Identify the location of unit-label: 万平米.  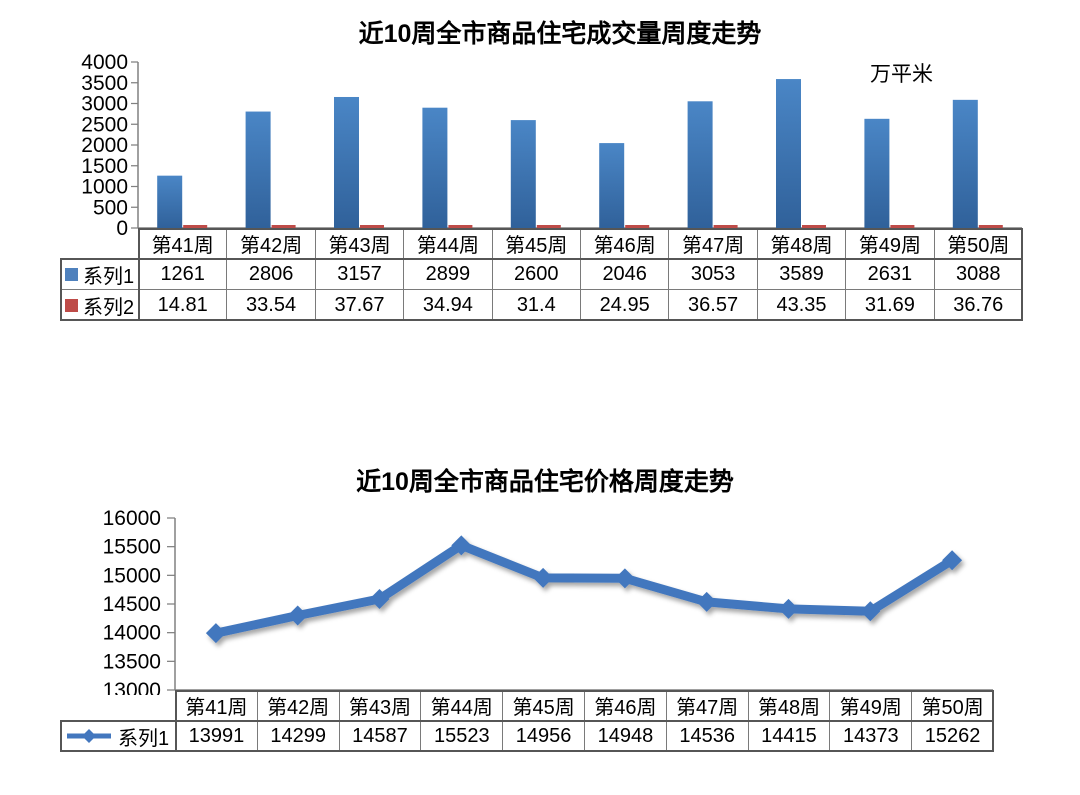
(901, 74).